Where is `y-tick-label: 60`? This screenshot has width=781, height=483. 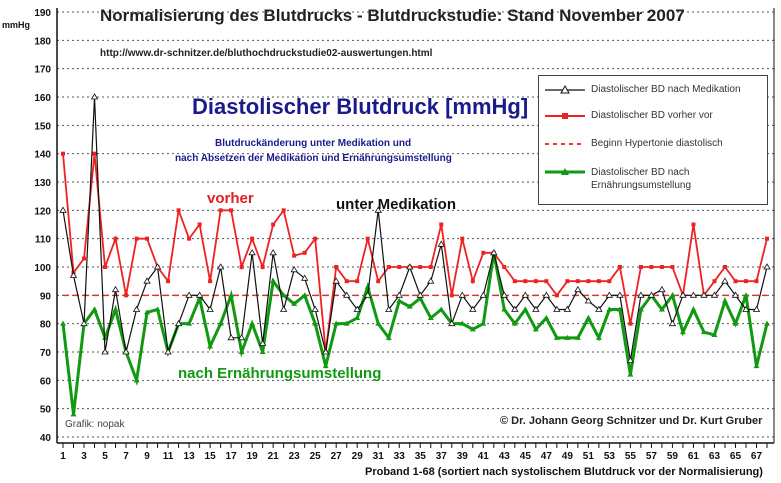 y-tick-label: 60 is located at coordinates (46, 381).